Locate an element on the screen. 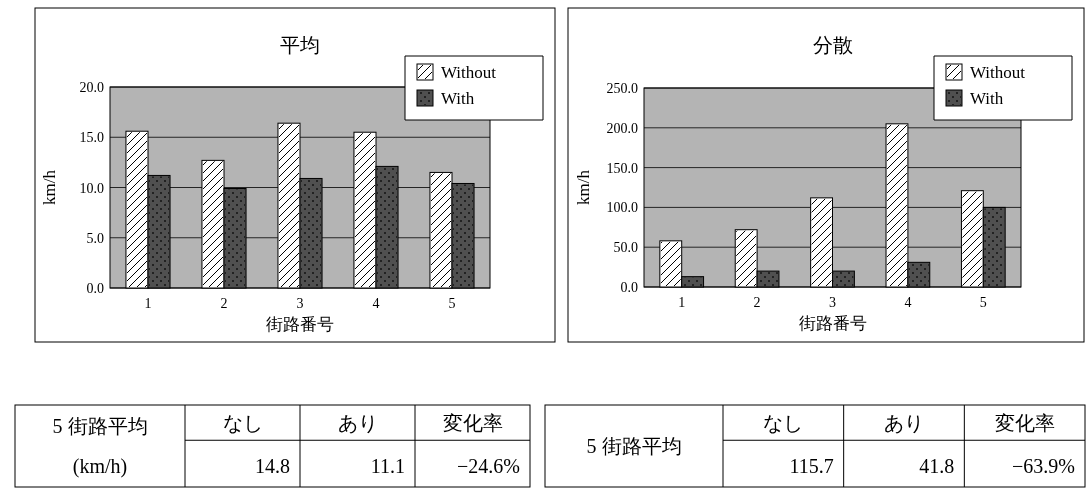  text: 14.8 is located at coordinates (272, 466).